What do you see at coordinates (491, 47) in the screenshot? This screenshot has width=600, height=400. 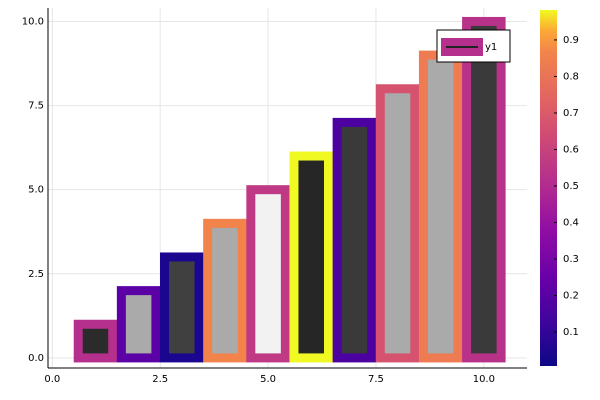 I see `legend-label: y1` at bounding box center [491, 47].